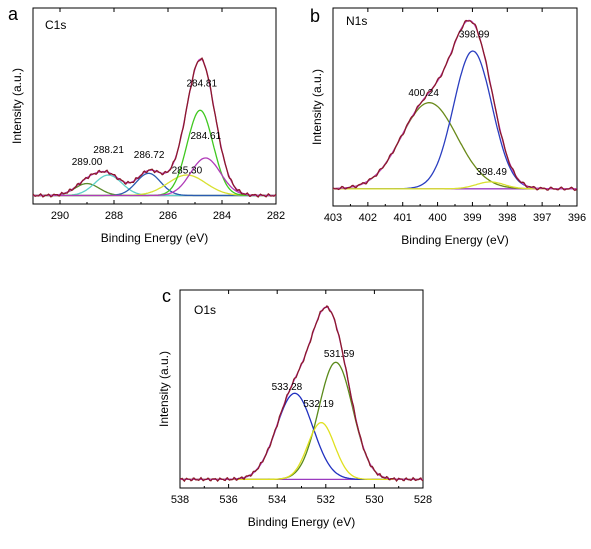 The width and height of the screenshot is (591, 549). What do you see at coordinates (423, 93) in the screenshot?
I see `peak-label: 400.24` at bounding box center [423, 93].